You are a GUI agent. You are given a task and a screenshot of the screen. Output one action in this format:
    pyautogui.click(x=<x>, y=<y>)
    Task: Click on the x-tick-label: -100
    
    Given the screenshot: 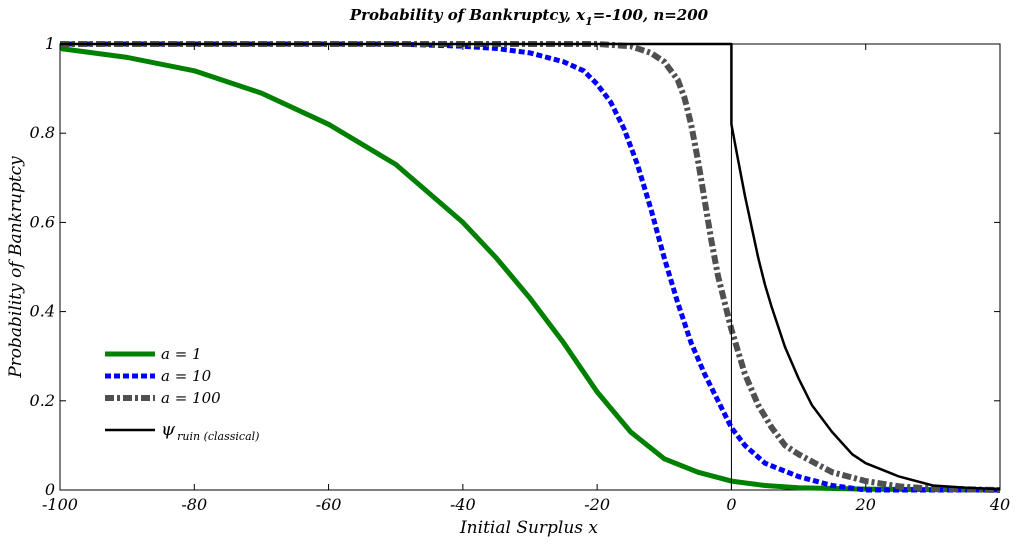 What is the action you would take?
    pyautogui.click(x=60, y=504)
    